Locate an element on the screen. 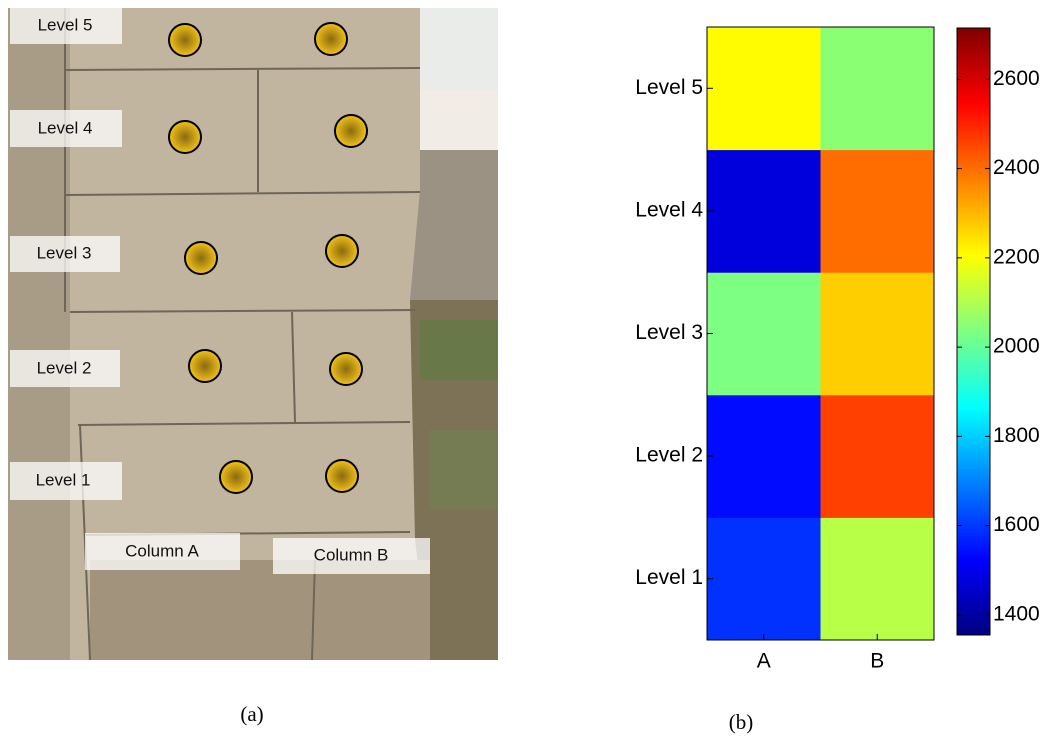 The width and height of the screenshot is (1062, 746). y-tick-label: Level 2 is located at coordinates (669, 455).